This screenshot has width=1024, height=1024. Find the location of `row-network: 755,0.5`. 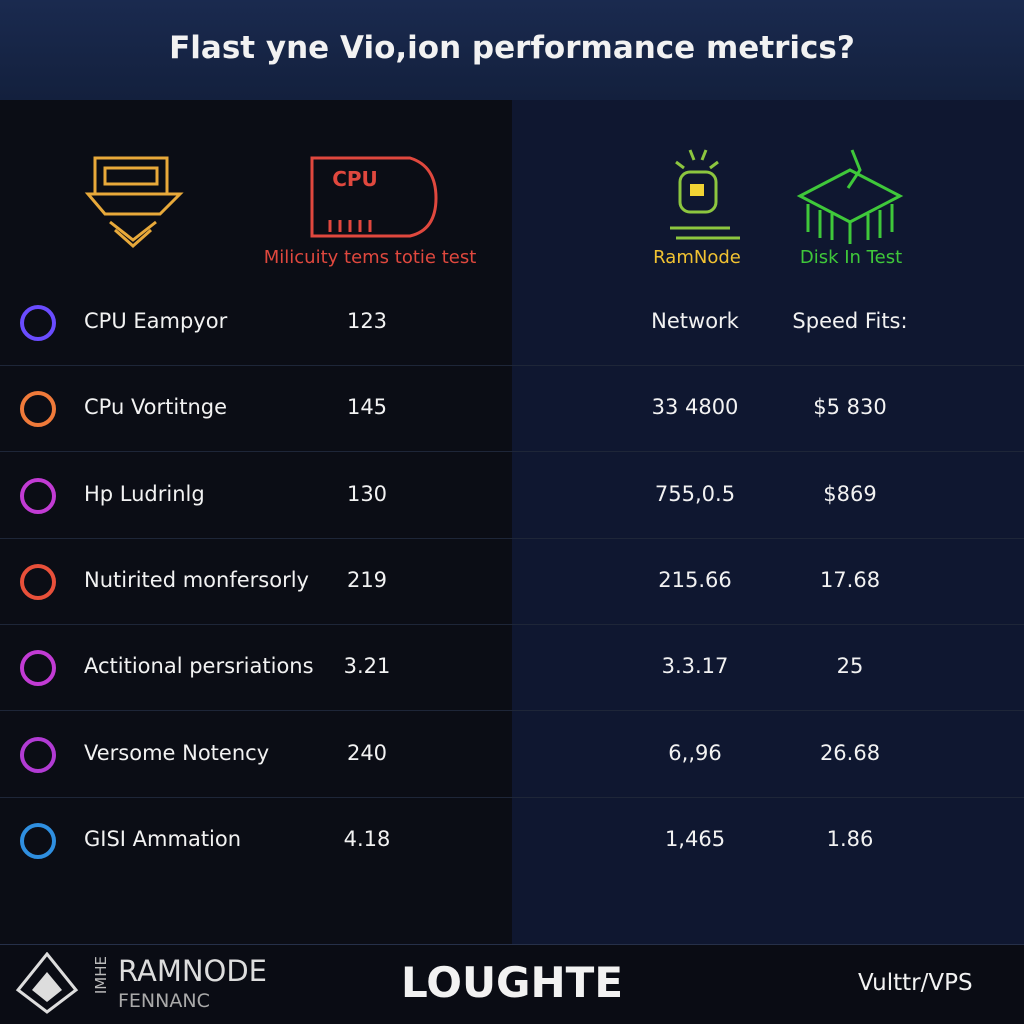

row-network: 755,0.5 is located at coordinates (695, 493).